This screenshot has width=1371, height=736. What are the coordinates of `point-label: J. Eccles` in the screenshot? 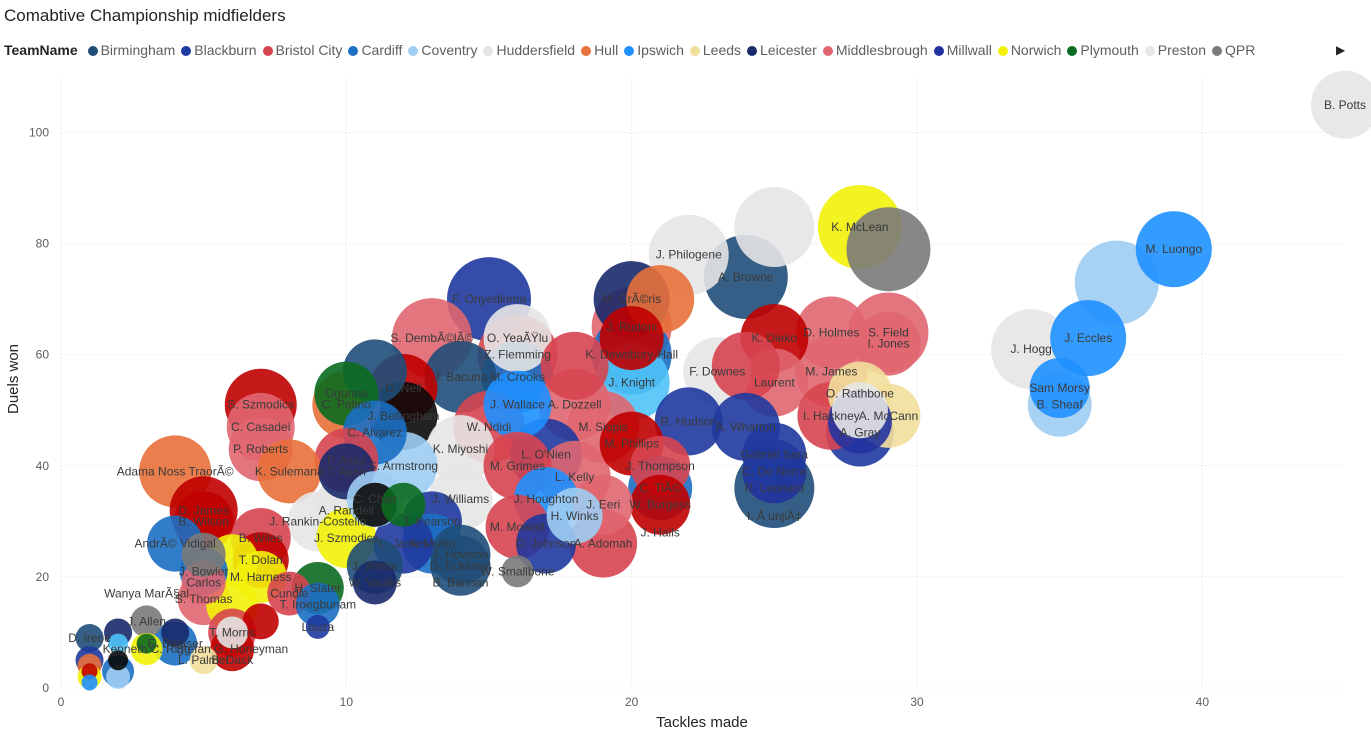 It's located at (1088, 338).